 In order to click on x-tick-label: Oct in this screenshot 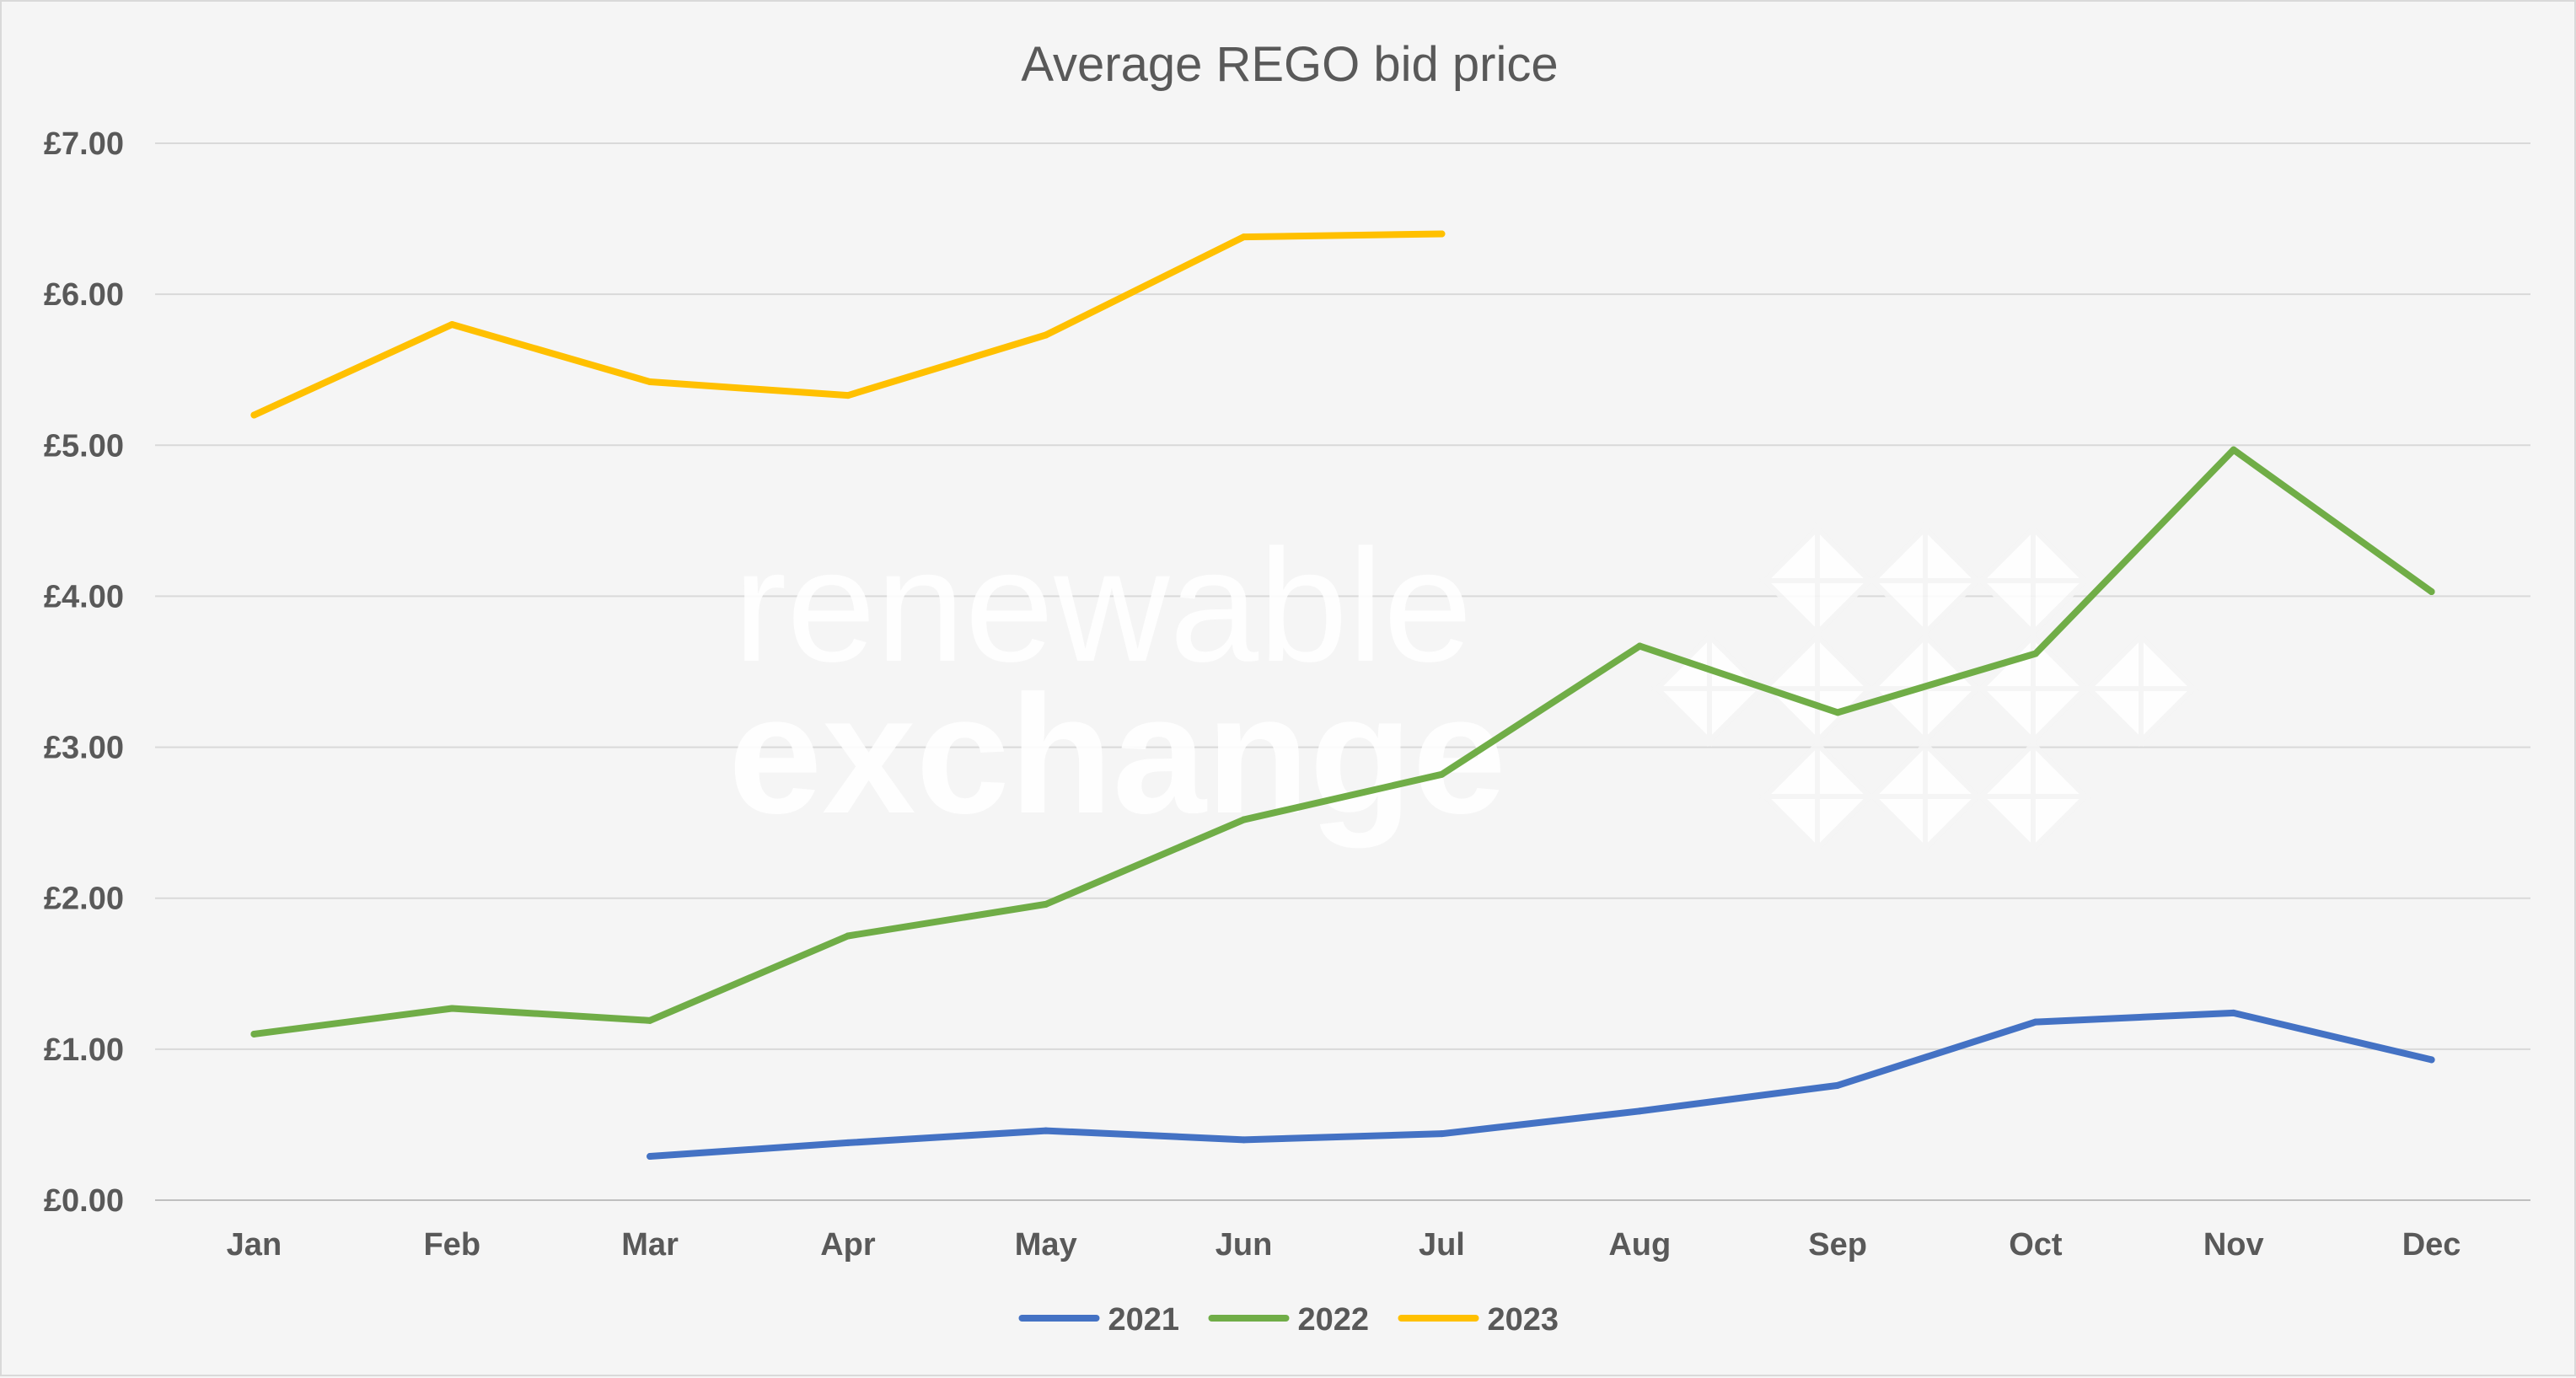, I will do `click(2036, 1245)`.